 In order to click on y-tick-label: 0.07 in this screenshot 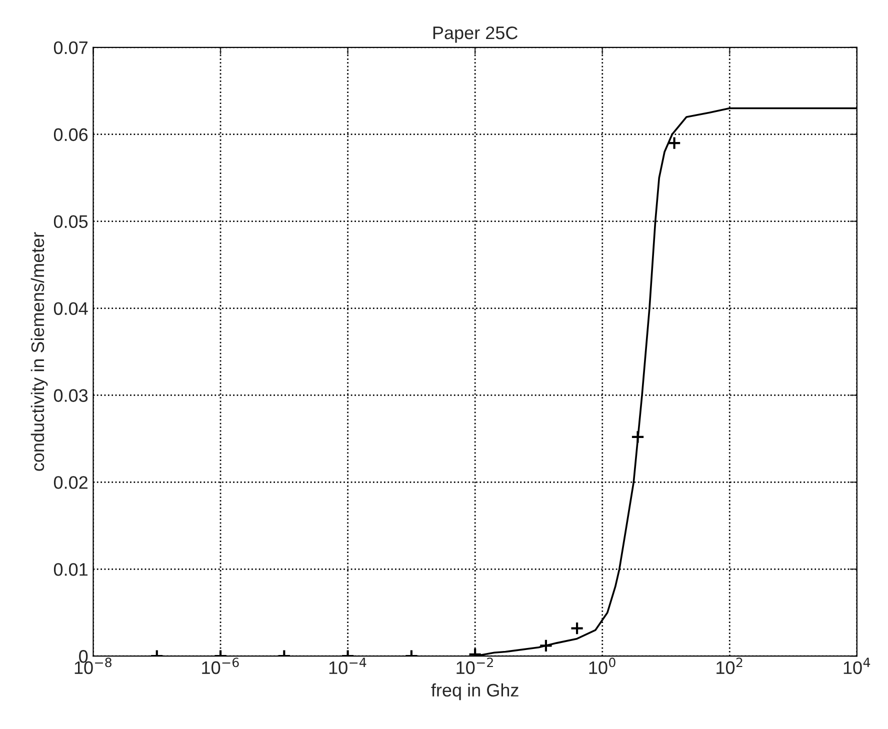, I will do `click(71, 47)`.